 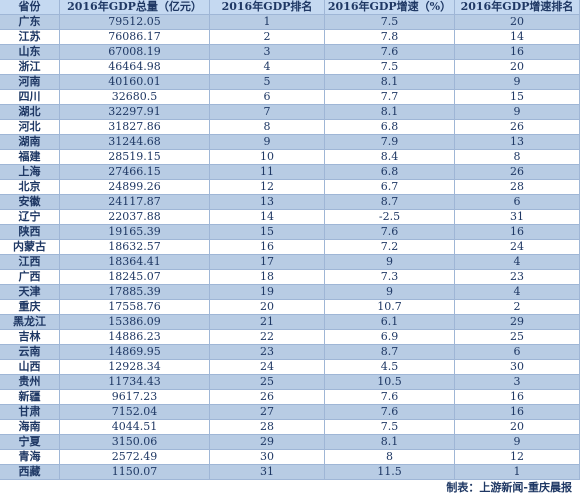 I want to click on table-cell: 31, so click(x=517, y=217).